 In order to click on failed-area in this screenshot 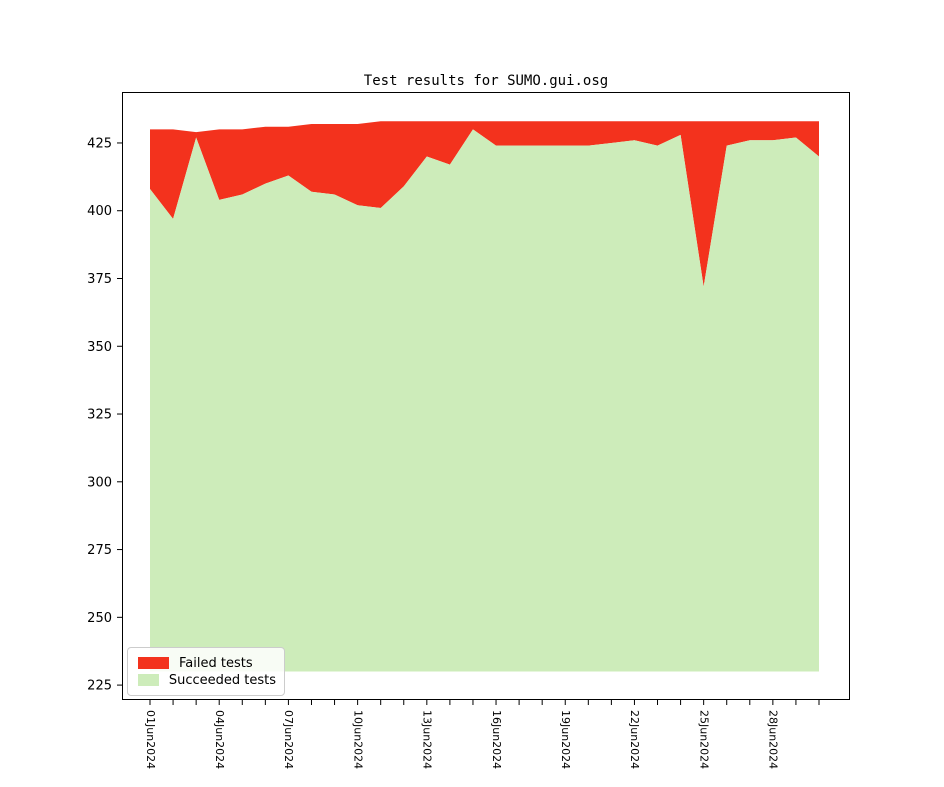, I will do `click(484, 204)`.